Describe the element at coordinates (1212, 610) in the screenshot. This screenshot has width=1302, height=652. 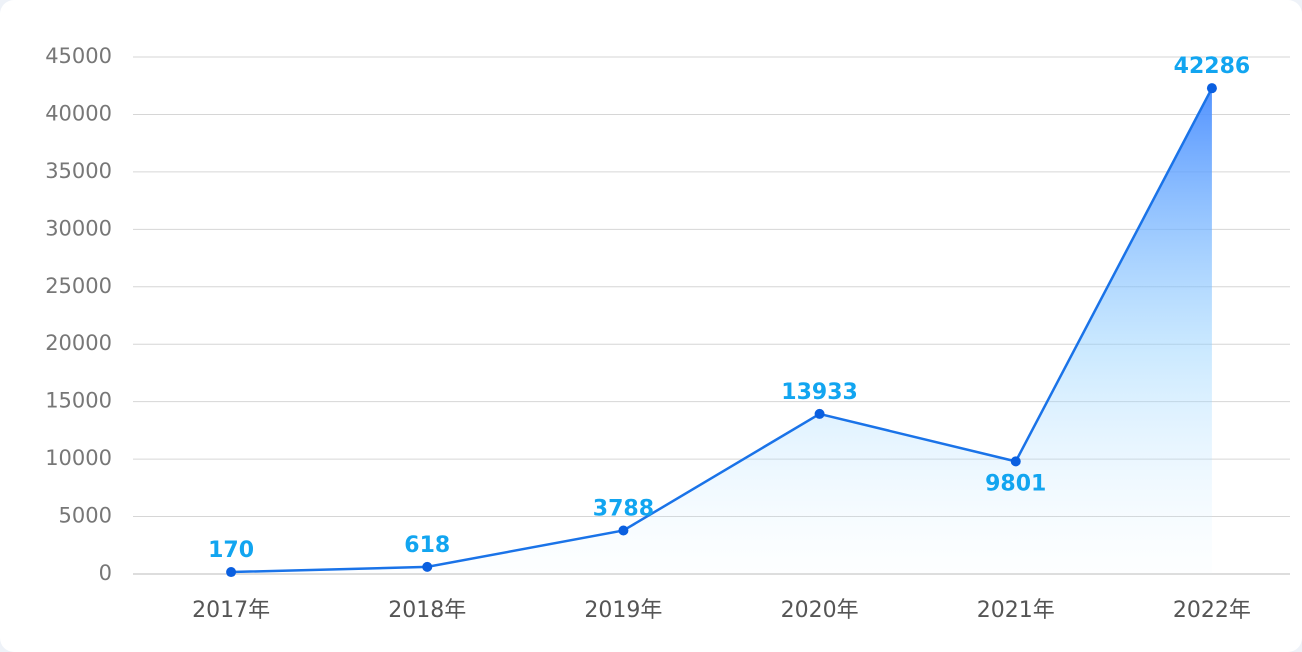
I see `x-tick-label: 2022年` at that location.